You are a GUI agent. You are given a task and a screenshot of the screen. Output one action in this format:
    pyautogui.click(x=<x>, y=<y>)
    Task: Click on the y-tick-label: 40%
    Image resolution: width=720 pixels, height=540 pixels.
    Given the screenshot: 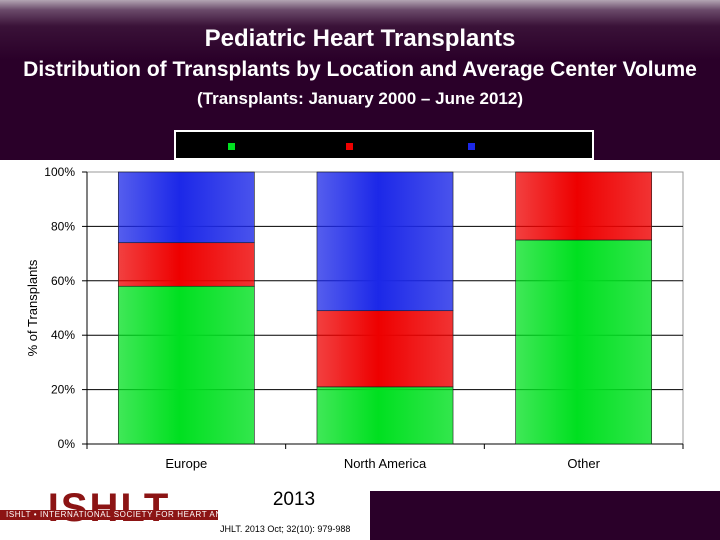 What is the action you would take?
    pyautogui.click(x=63, y=335)
    